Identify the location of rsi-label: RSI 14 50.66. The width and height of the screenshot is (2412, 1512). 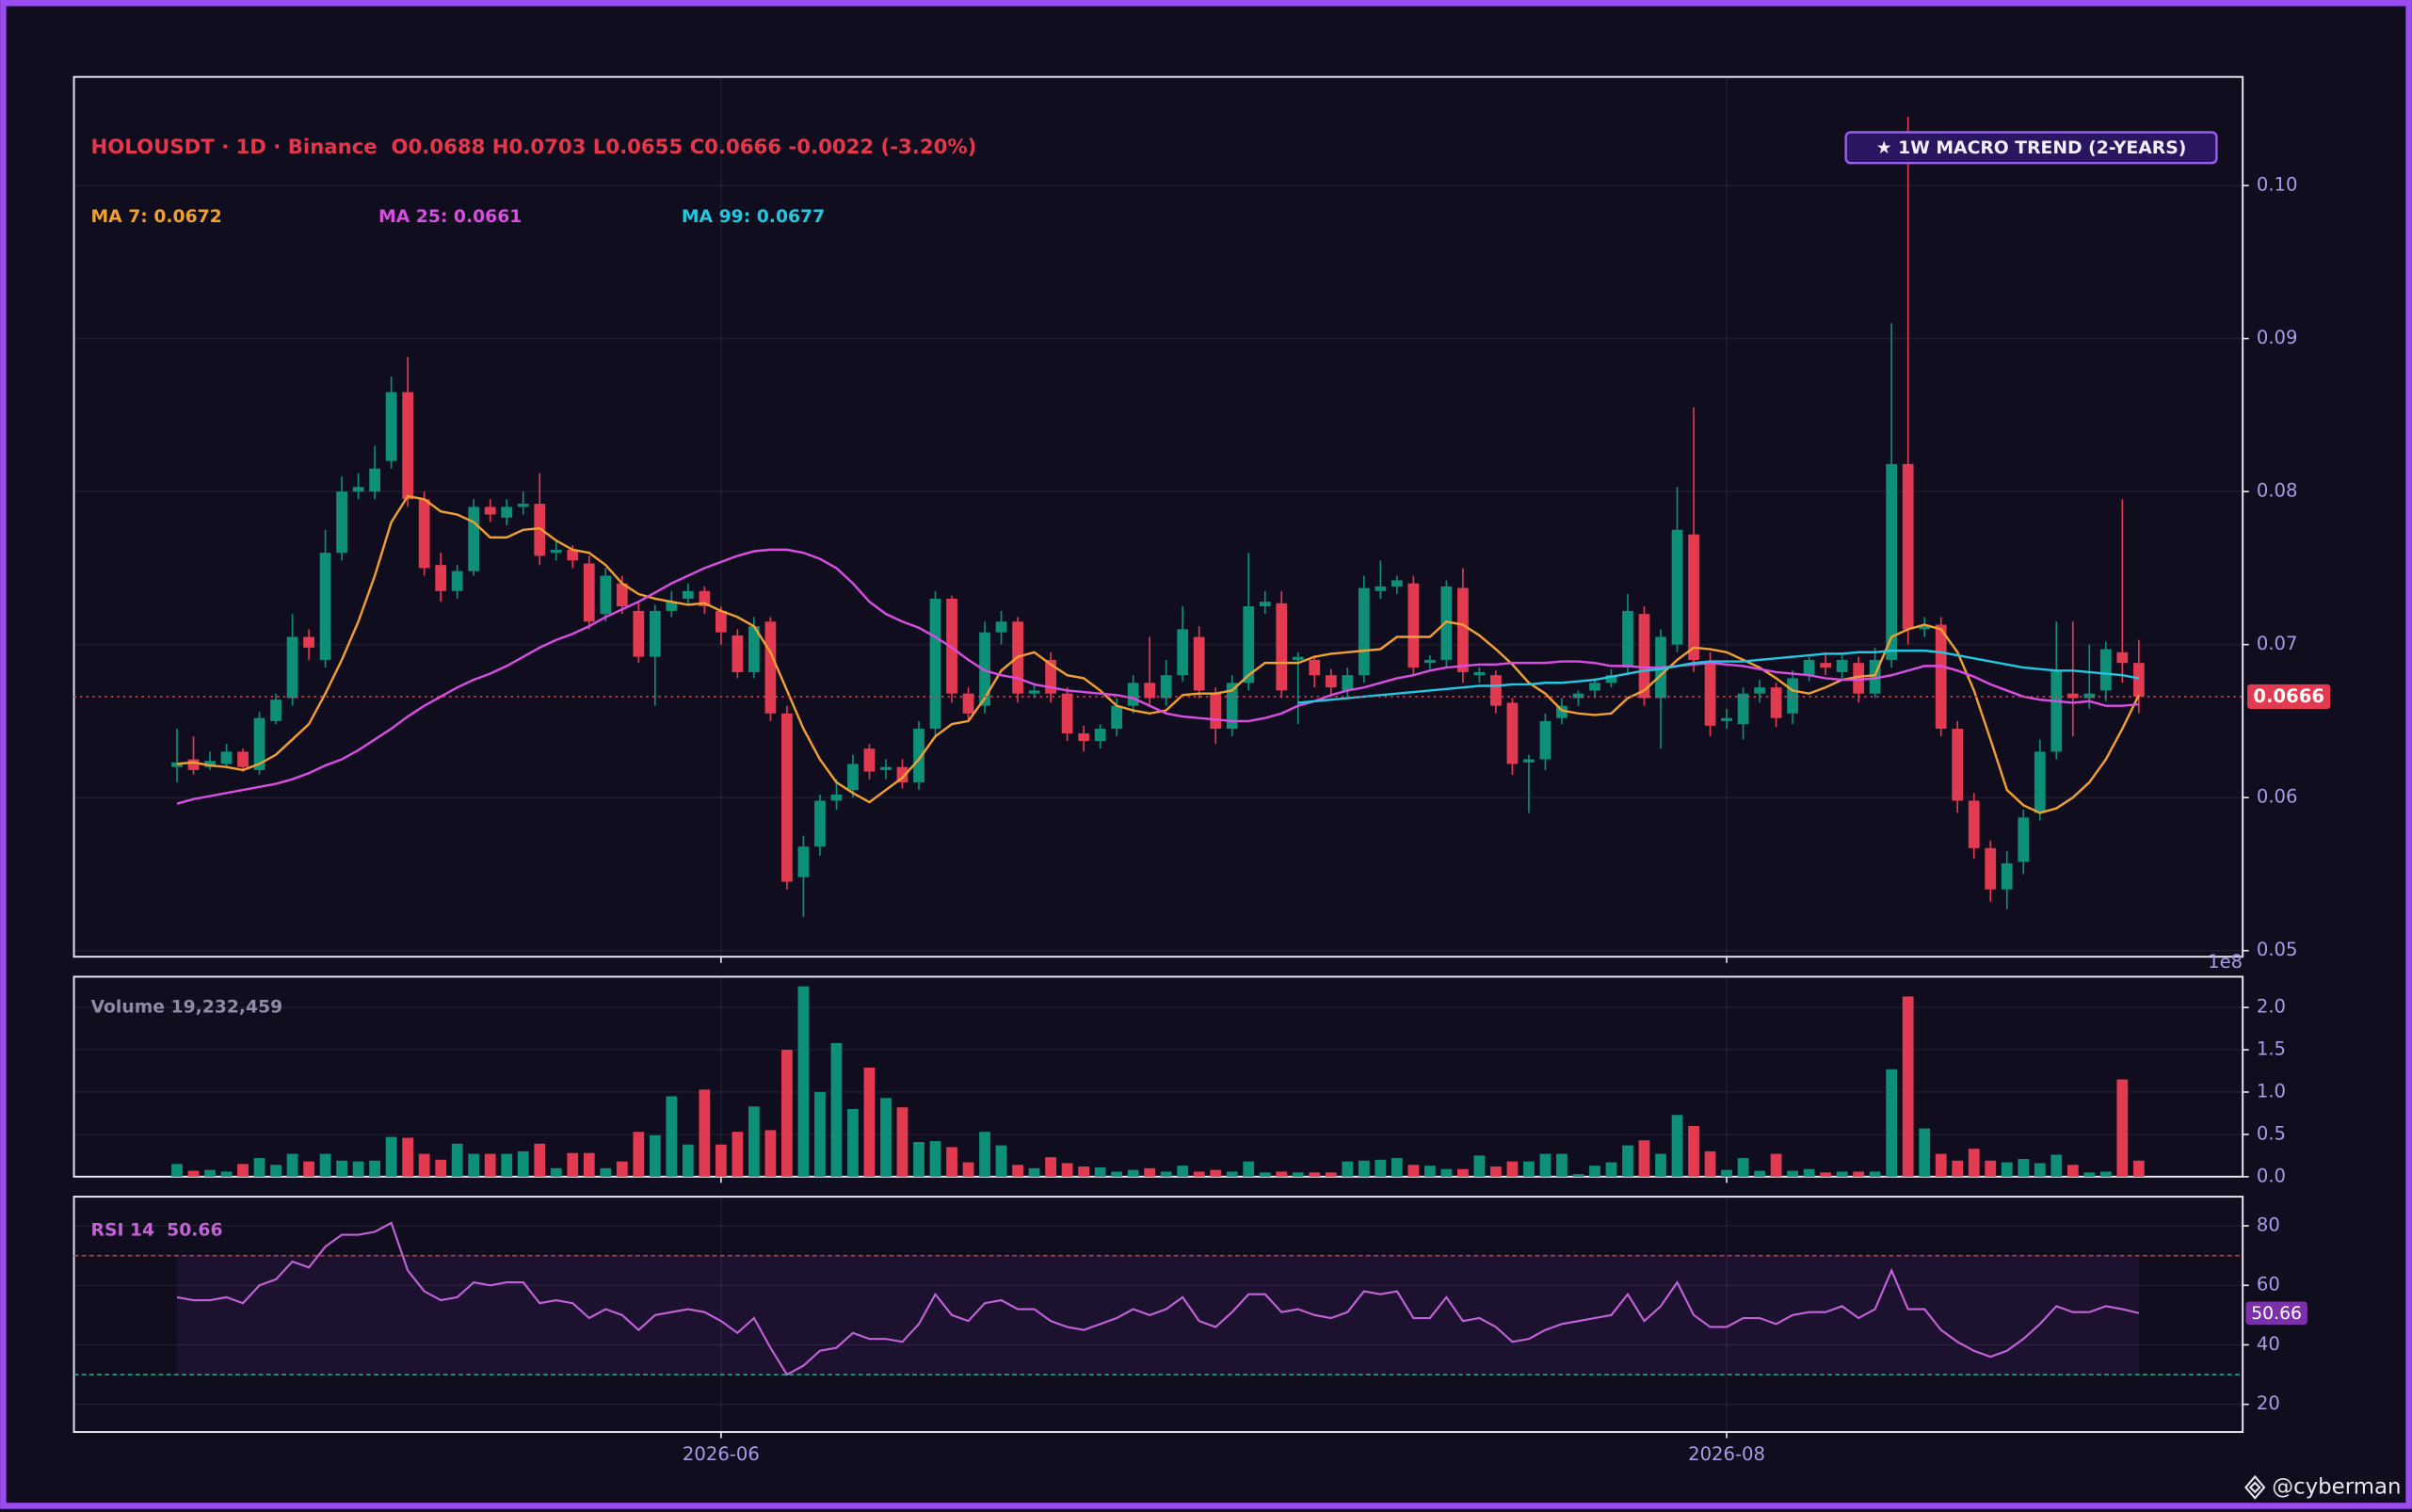
(157, 1231).